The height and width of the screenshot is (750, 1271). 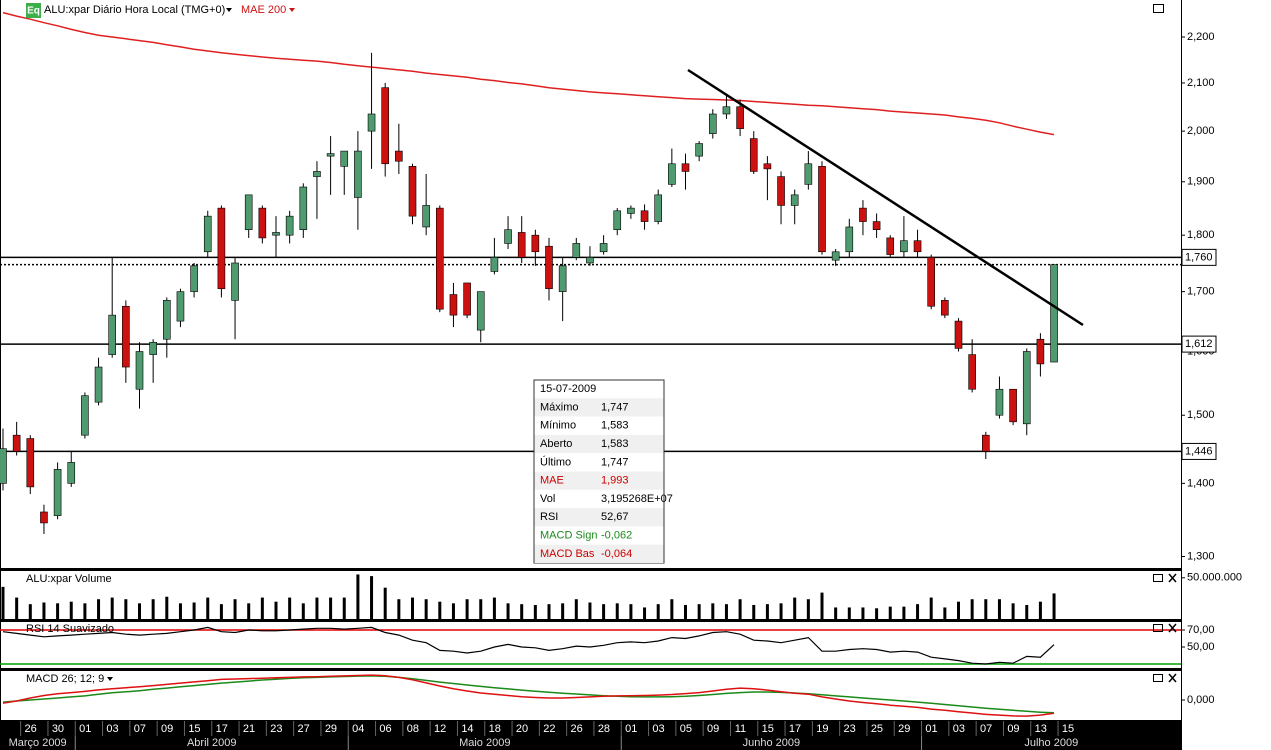 What do you see at coordinates (528, 645) in the screenshot?
I see `indicator-line` at bounding box center [528, 645].